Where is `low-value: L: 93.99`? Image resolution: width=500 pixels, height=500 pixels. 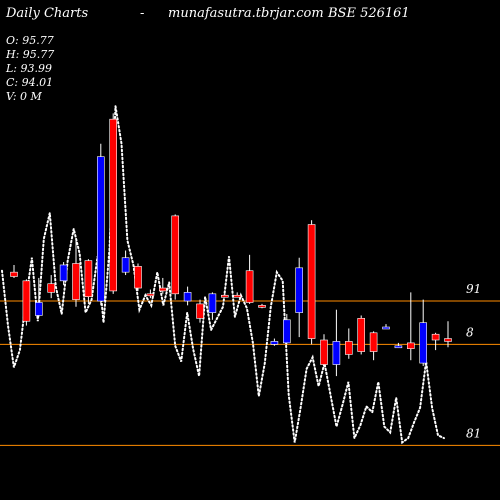 low-value: L: 93.99 is located at coordinates (29, 68).